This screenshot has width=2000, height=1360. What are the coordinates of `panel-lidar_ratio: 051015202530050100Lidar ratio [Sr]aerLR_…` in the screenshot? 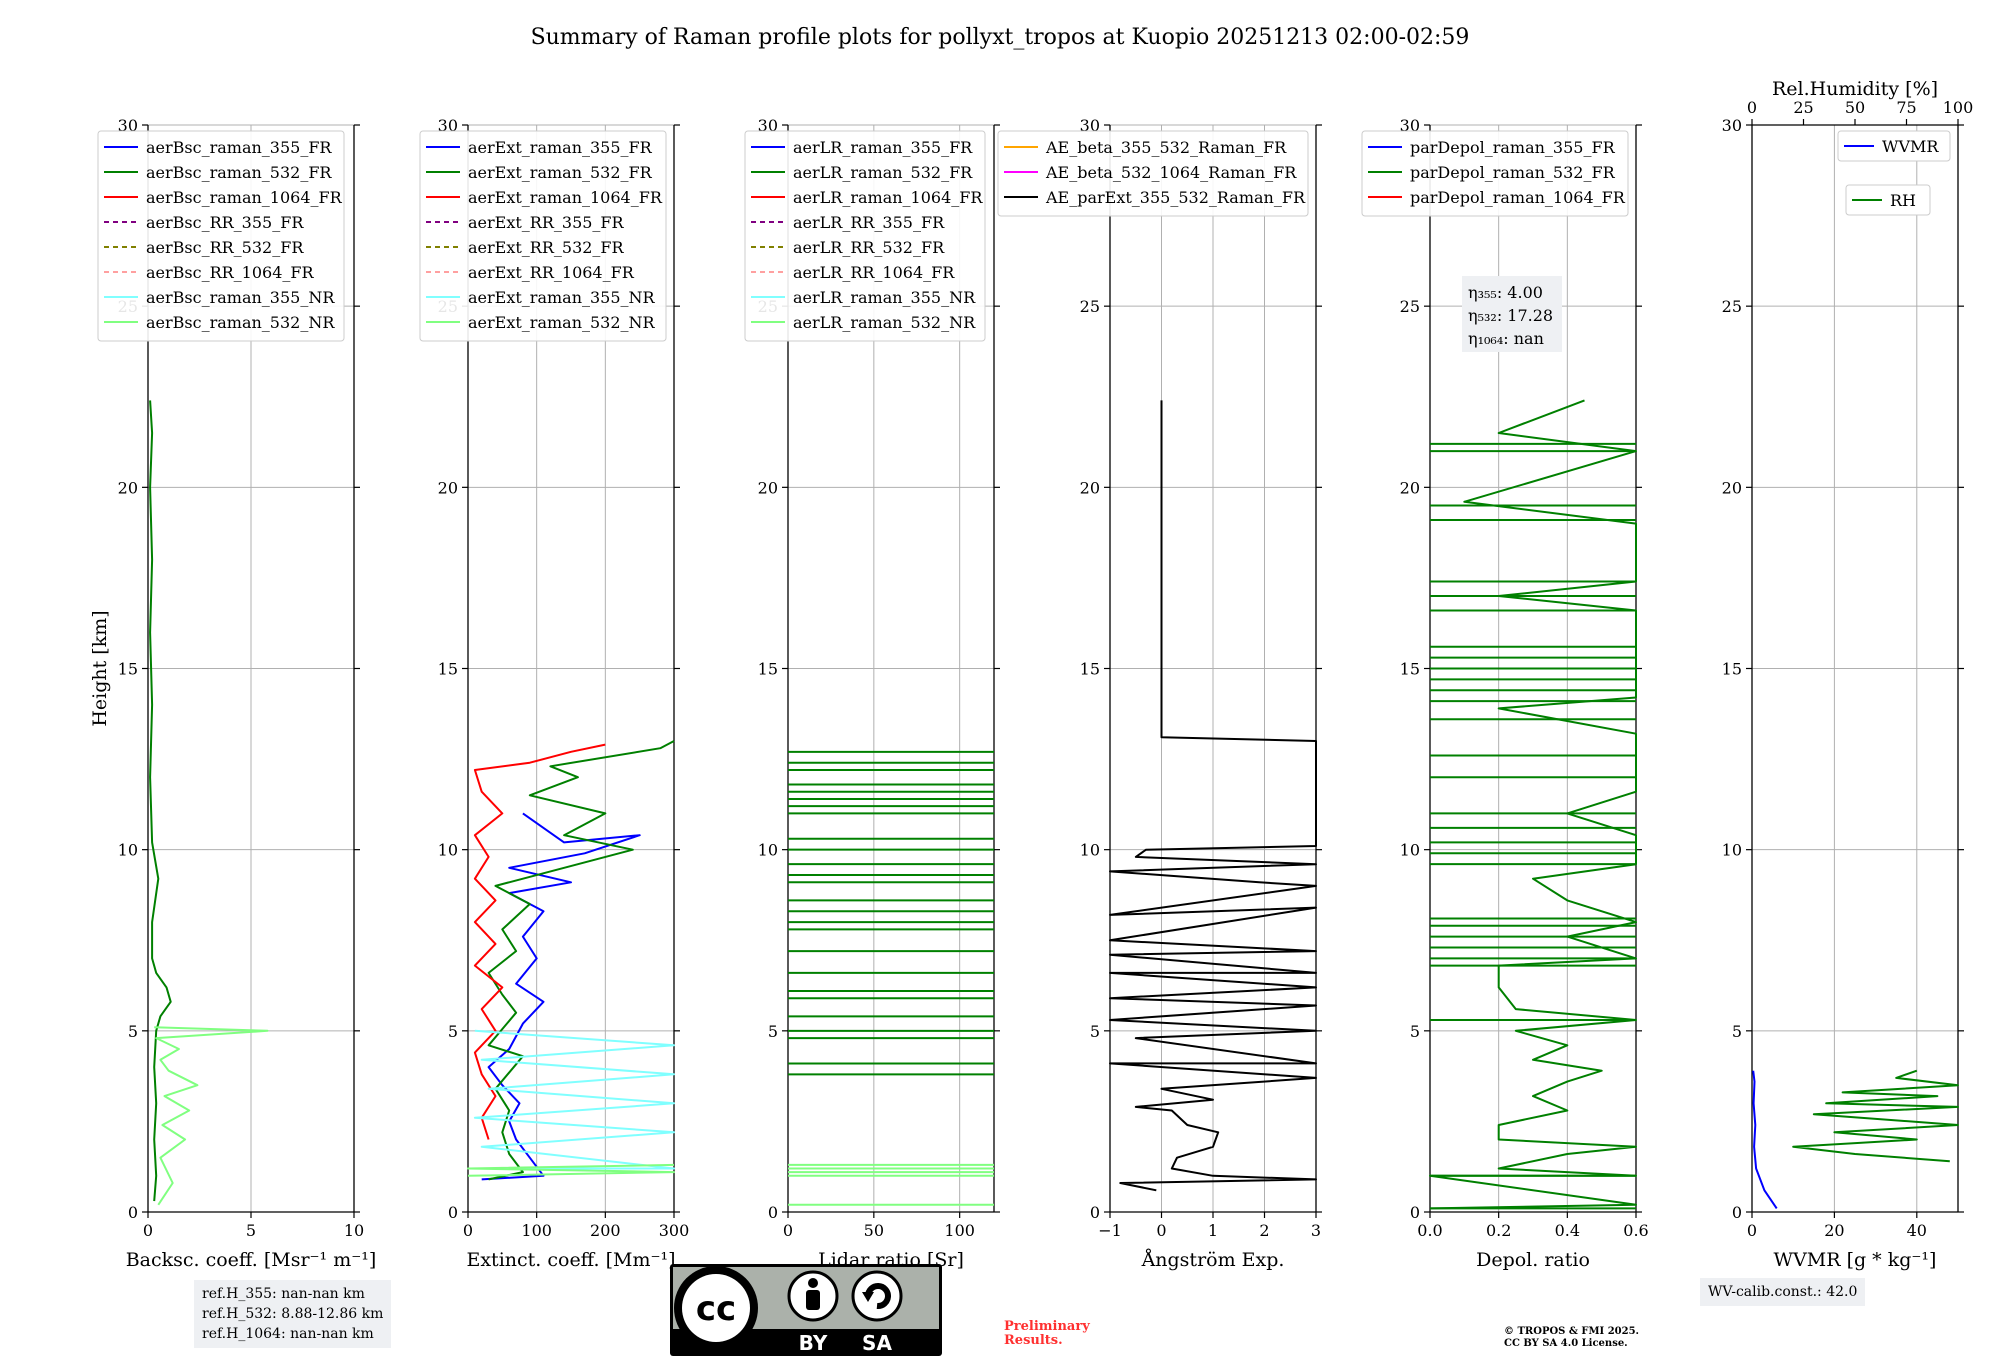 It's located at (872, 693).